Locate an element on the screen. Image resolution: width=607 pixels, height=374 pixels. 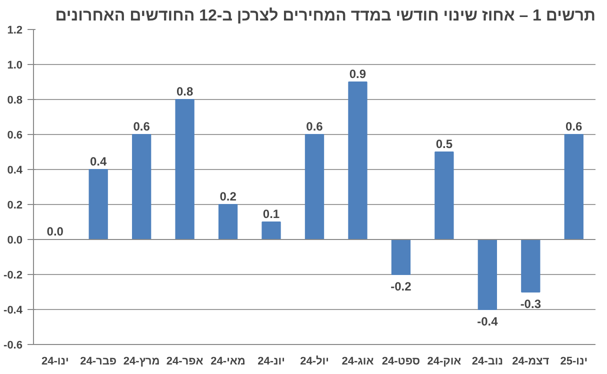
y-tick-label: 0.0 is located at coordinates (15, 240).